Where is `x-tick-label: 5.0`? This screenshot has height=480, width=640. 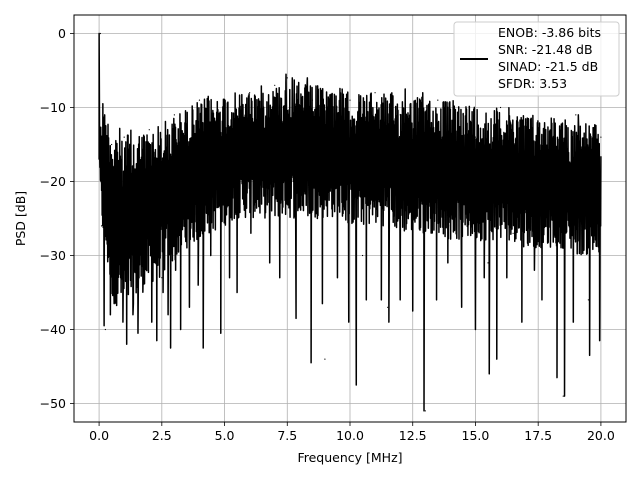
x-tick-label: 5.0 is located at coordinates (225, 435).